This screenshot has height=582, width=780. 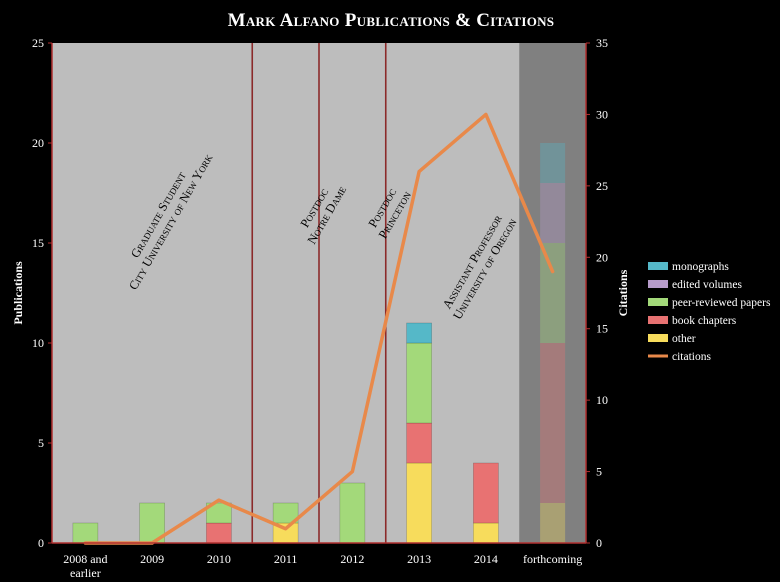 I want to click on legend-swatch-book-chapters, so click(x=658, y=320).